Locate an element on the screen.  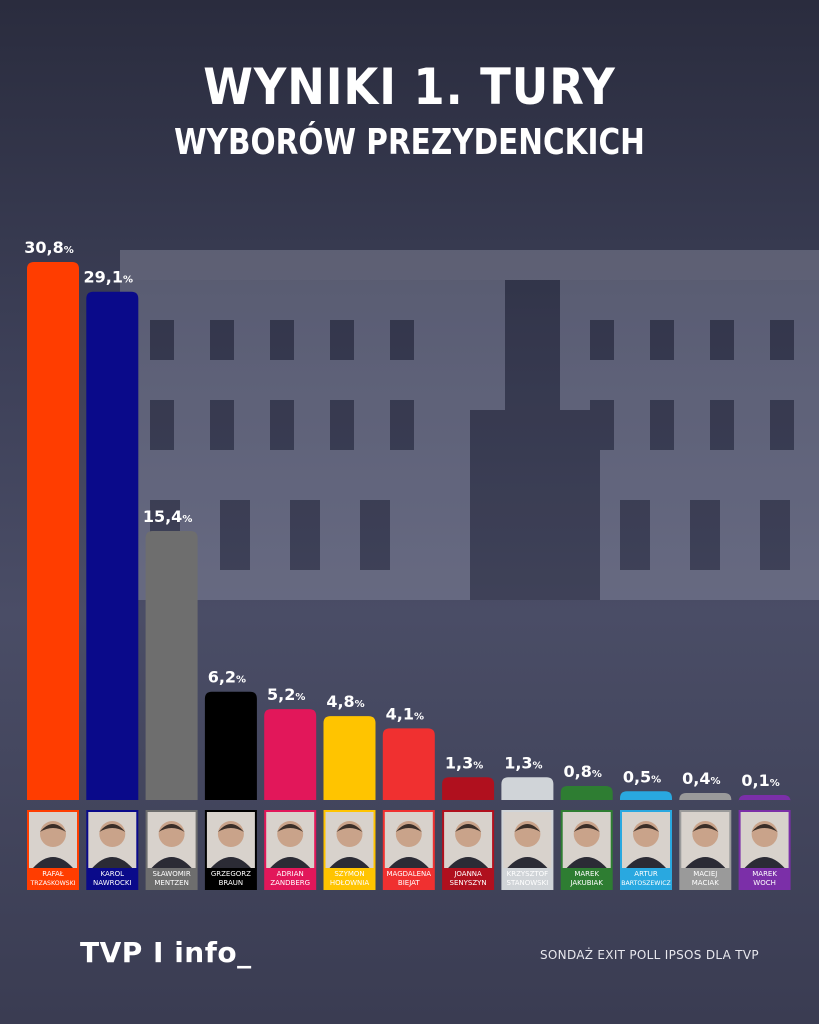
value-label-1: 30,8% is located at coordinates (49, 247).